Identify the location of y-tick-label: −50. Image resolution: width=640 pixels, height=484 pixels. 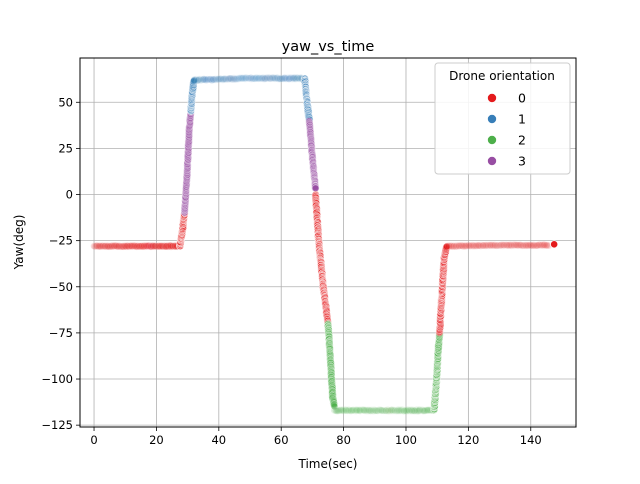
(61, 287).